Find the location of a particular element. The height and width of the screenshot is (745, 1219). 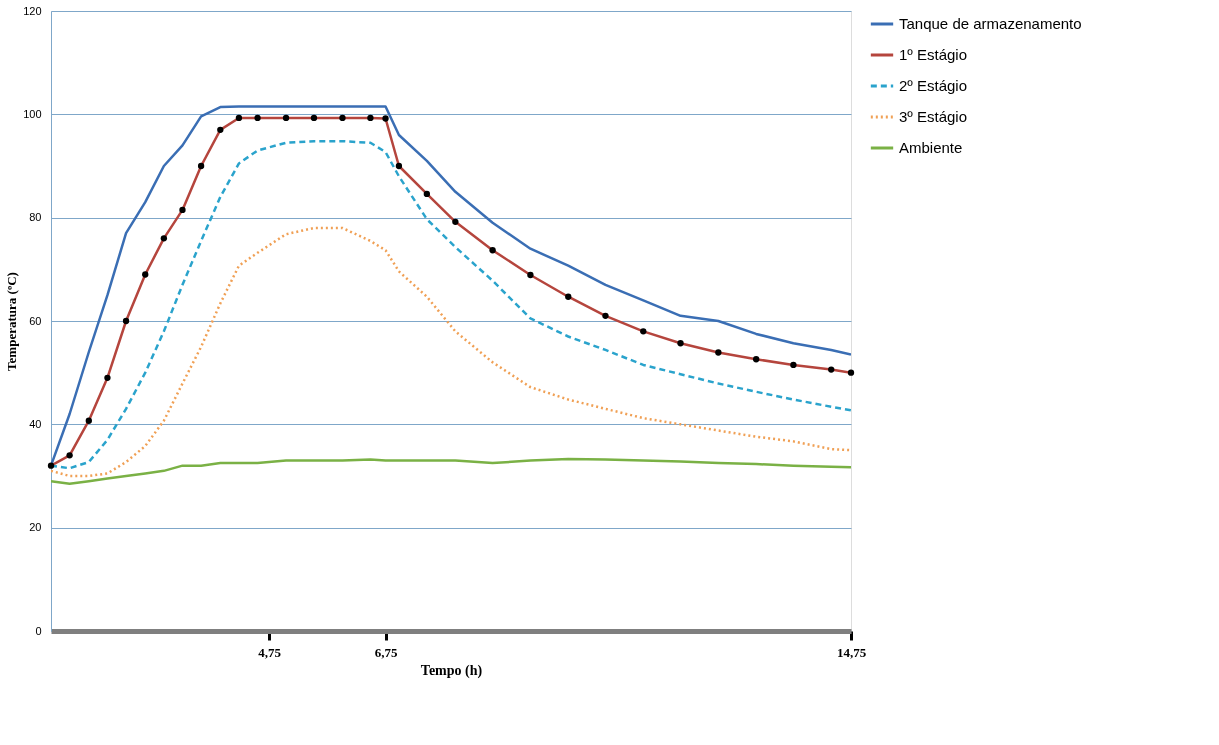

legend-label: Ambiente is located at coordinates (931, 147).